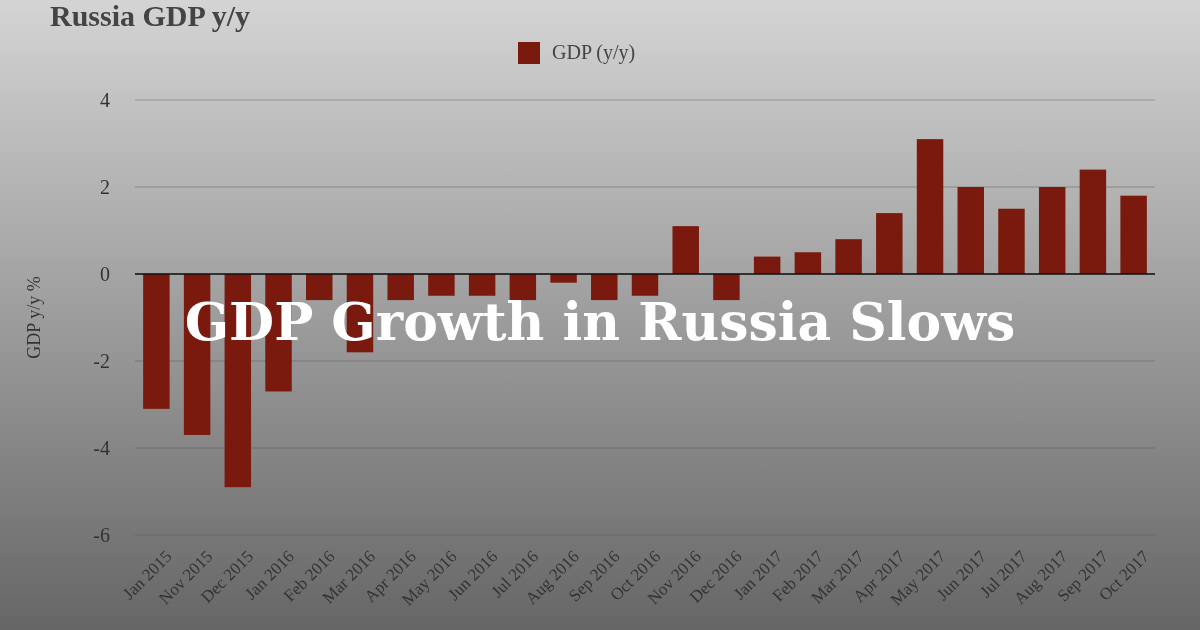  Describe the element at coordinates (105, 274) in the screenshot. I see `y-tick-label: 0` at that location.